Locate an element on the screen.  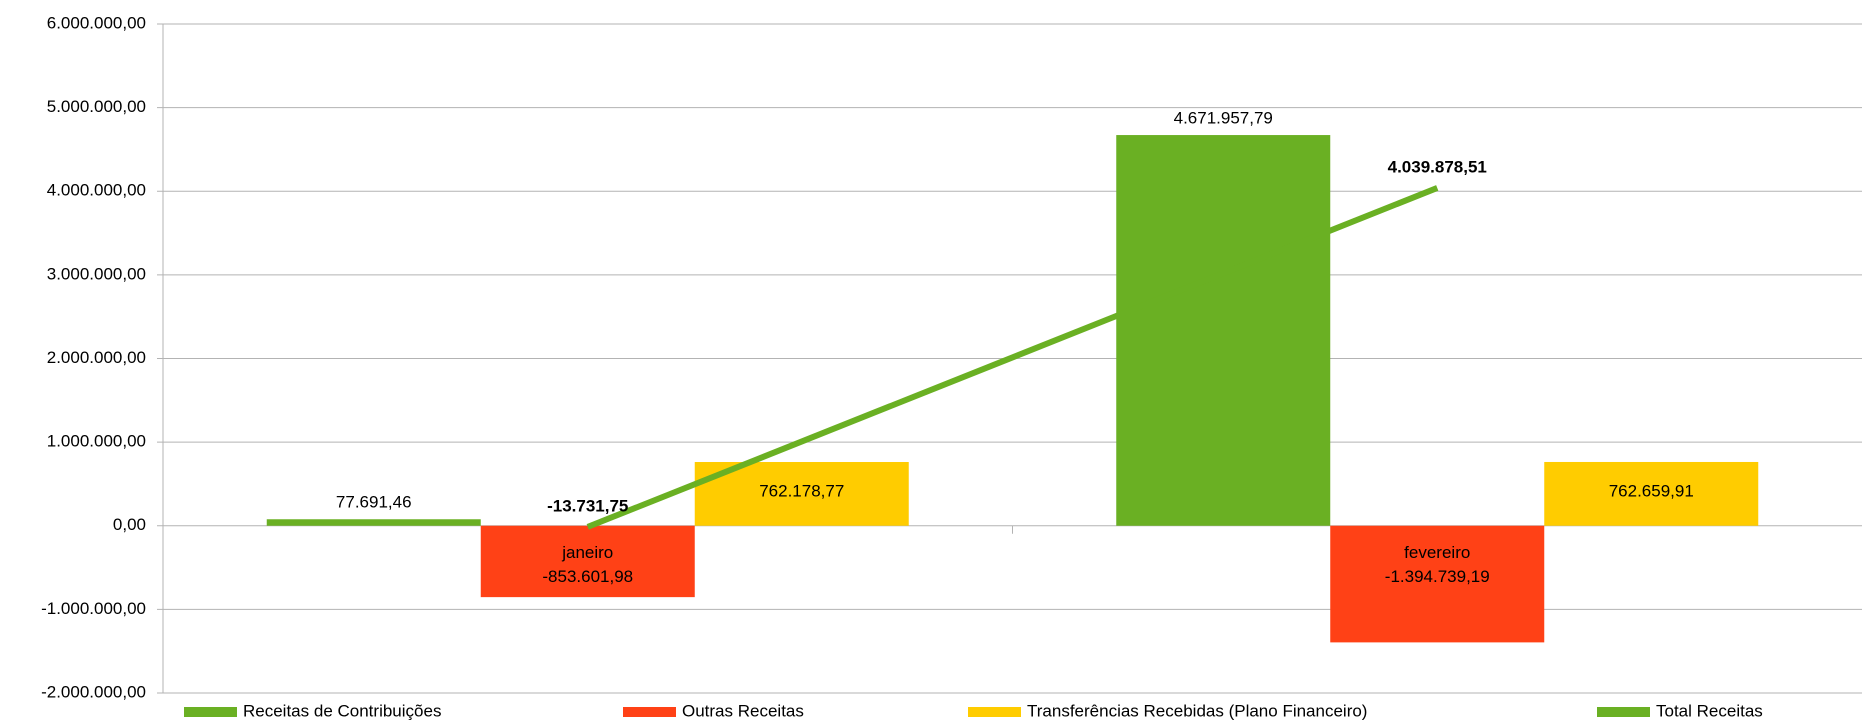
x-tick-label: janeiro is located at coordinates (587, 552).